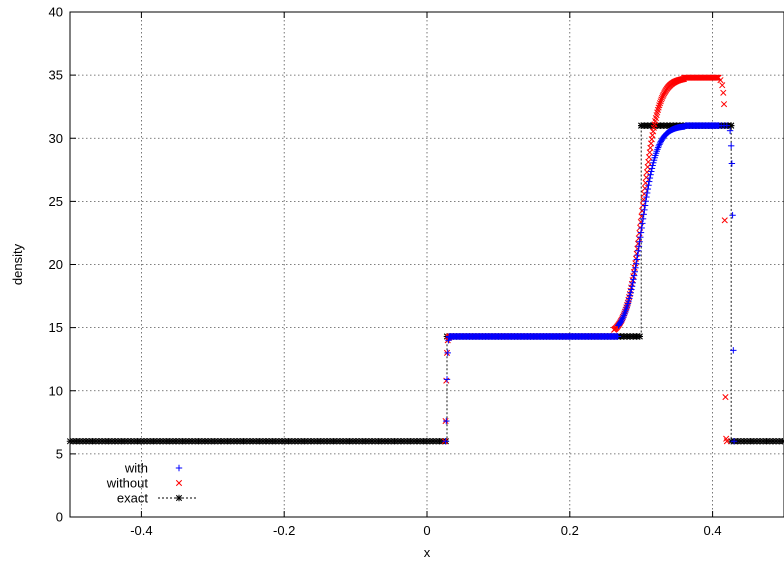 The width and height of the screenshot is (784, 564). What do you see at coordinates (56, 390) in the screenshot?
I see `y-tick-label: 10` at bounding box center [56, 390].